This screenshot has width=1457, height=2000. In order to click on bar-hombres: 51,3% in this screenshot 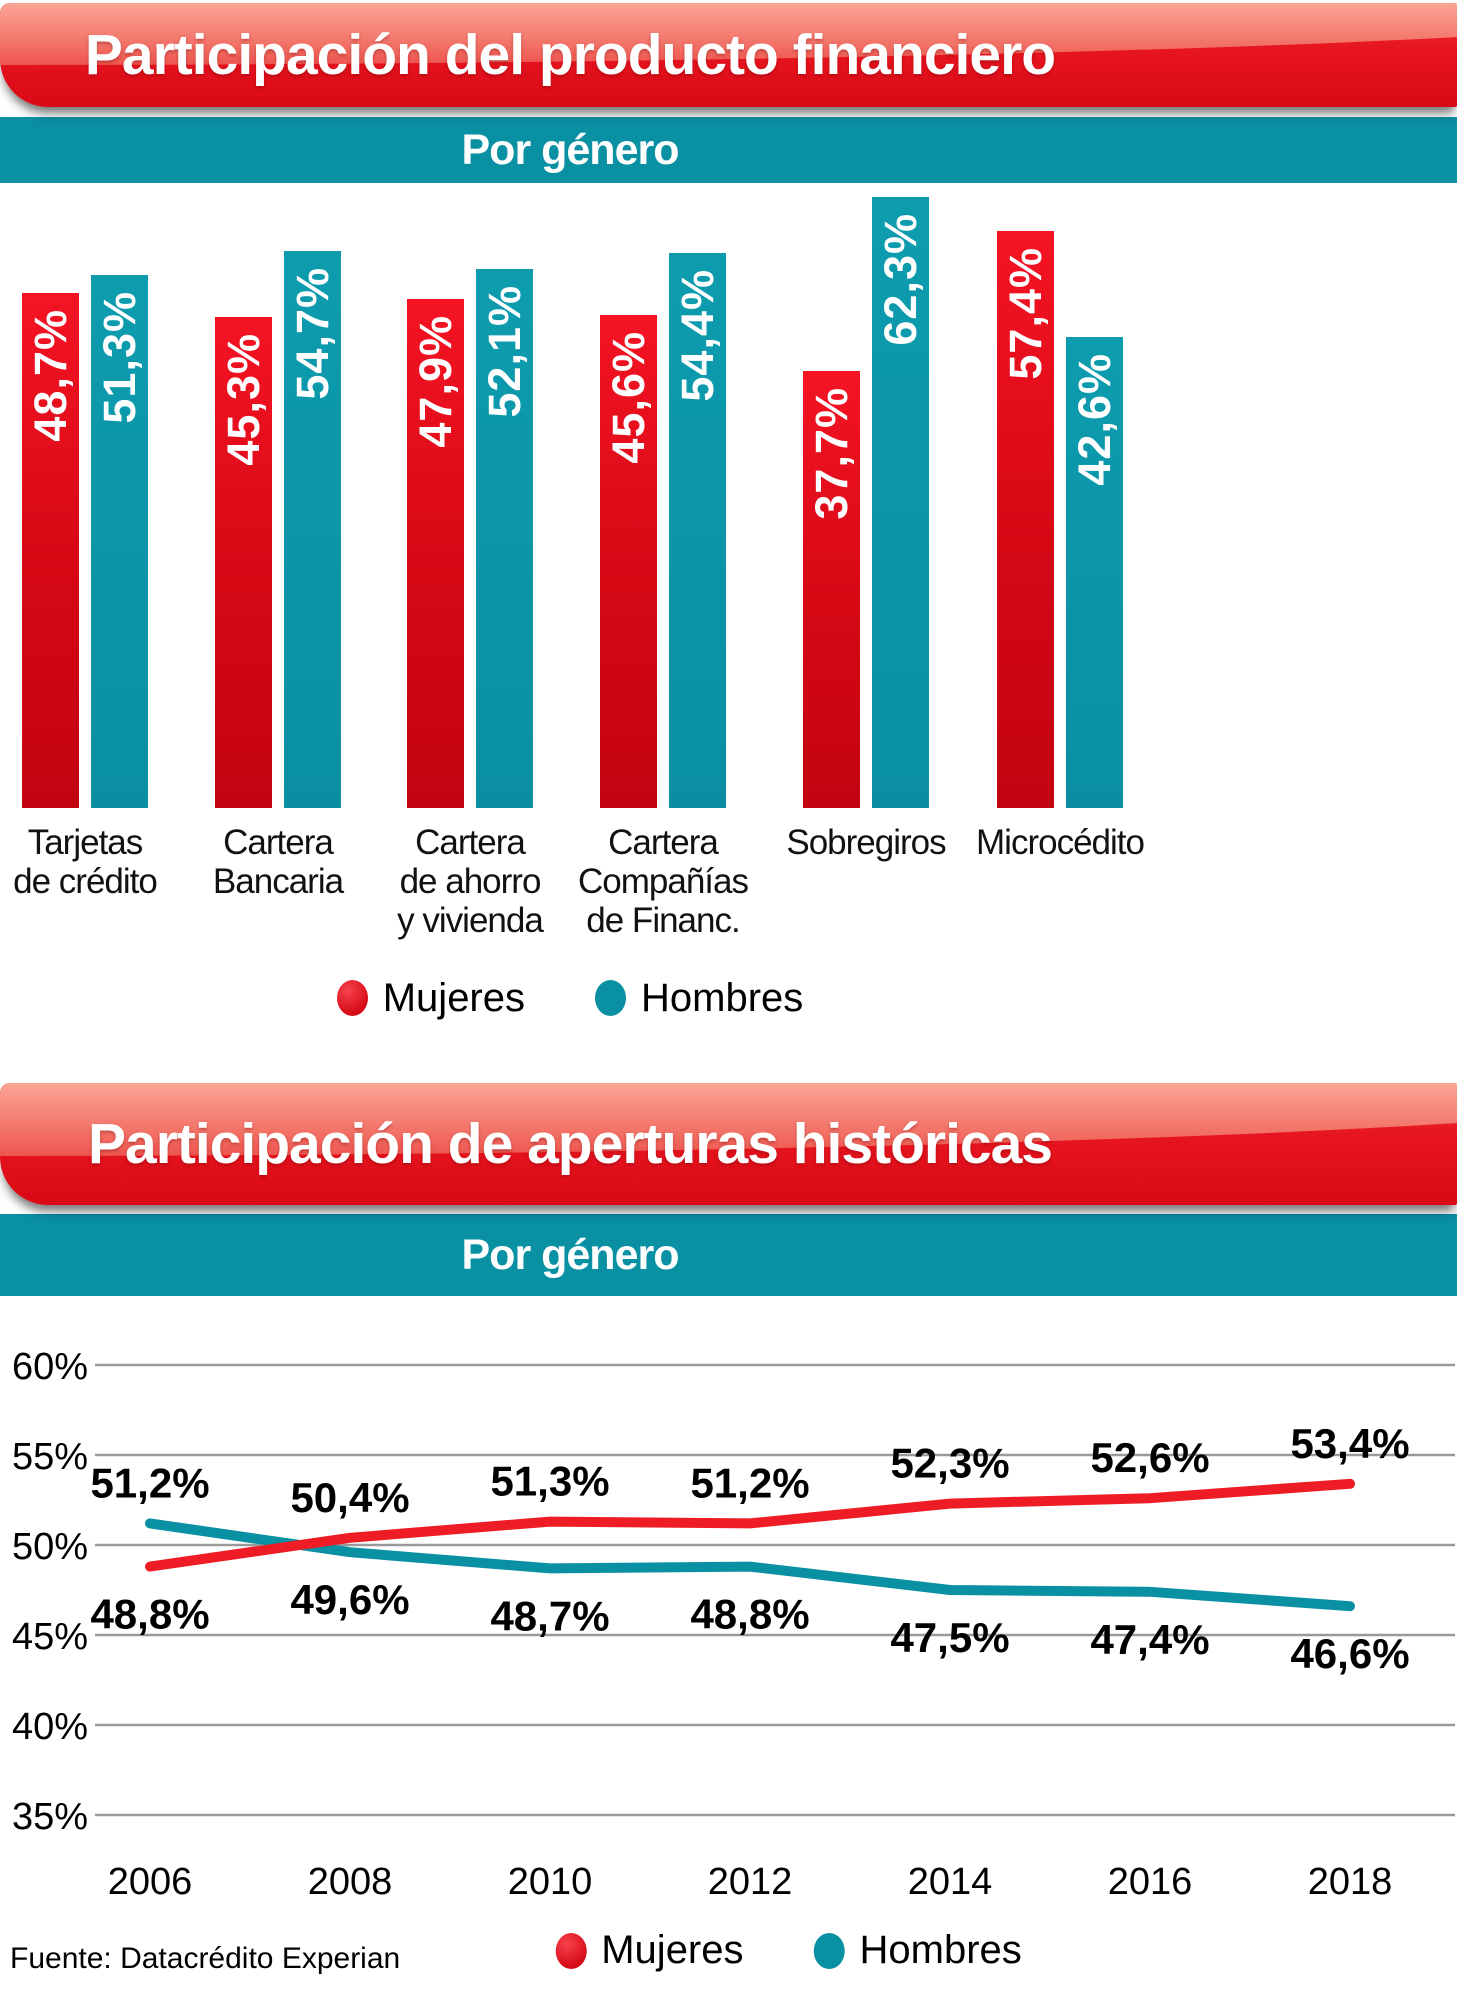, I will do `click(119, 541)`.